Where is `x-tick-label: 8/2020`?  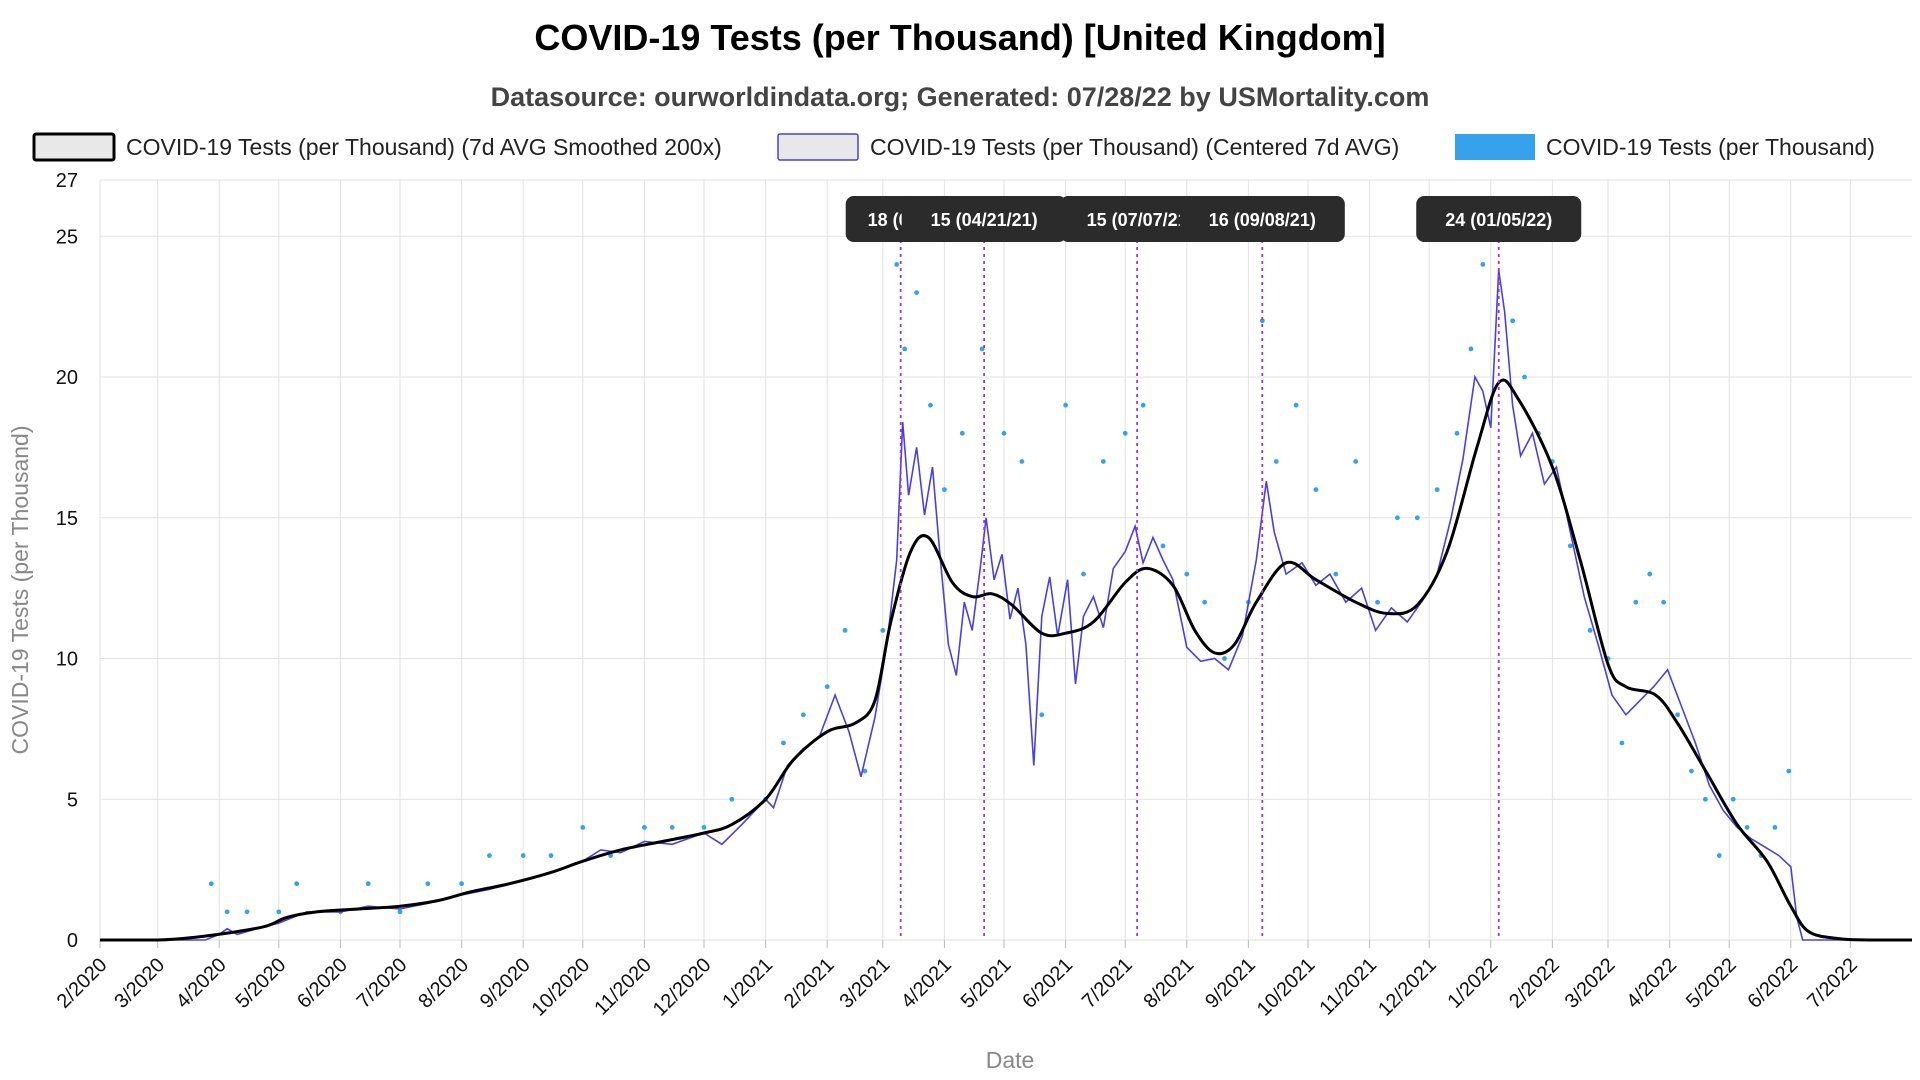 x-tick-label: 8/2020 is located at coordinates (443, 983).